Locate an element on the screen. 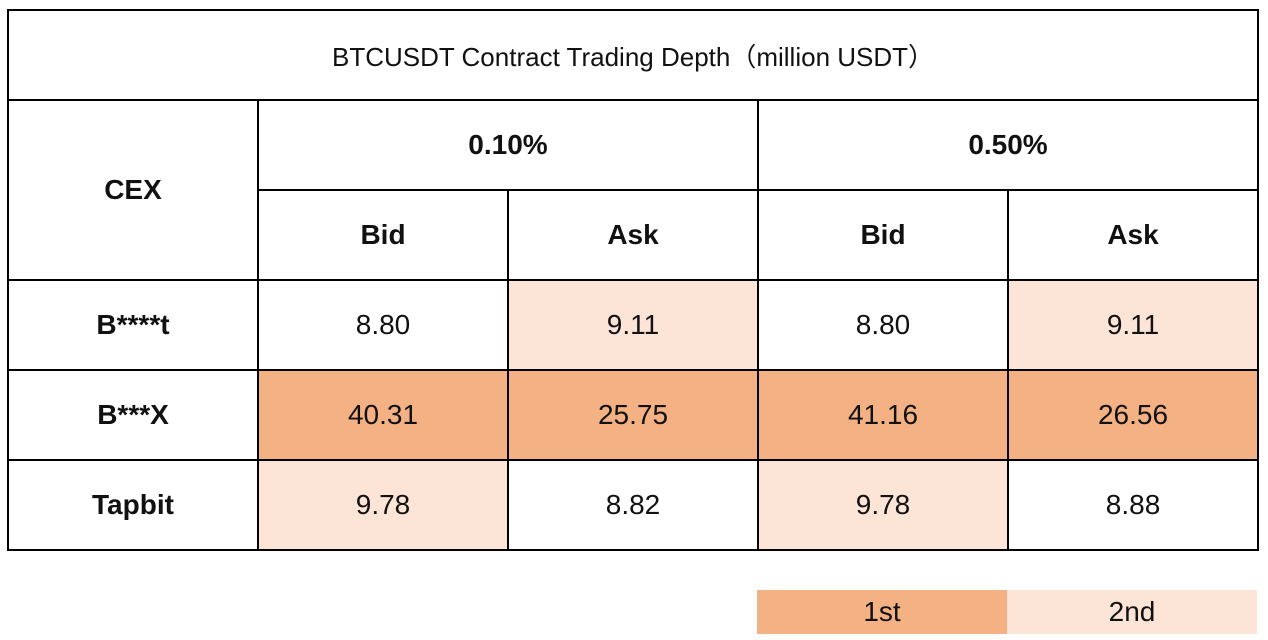 This screenshot has width=1268, height=640. table-row: Tapbit 9.78 8.82 9.78 8.88 is located at coordinates (633, 505).